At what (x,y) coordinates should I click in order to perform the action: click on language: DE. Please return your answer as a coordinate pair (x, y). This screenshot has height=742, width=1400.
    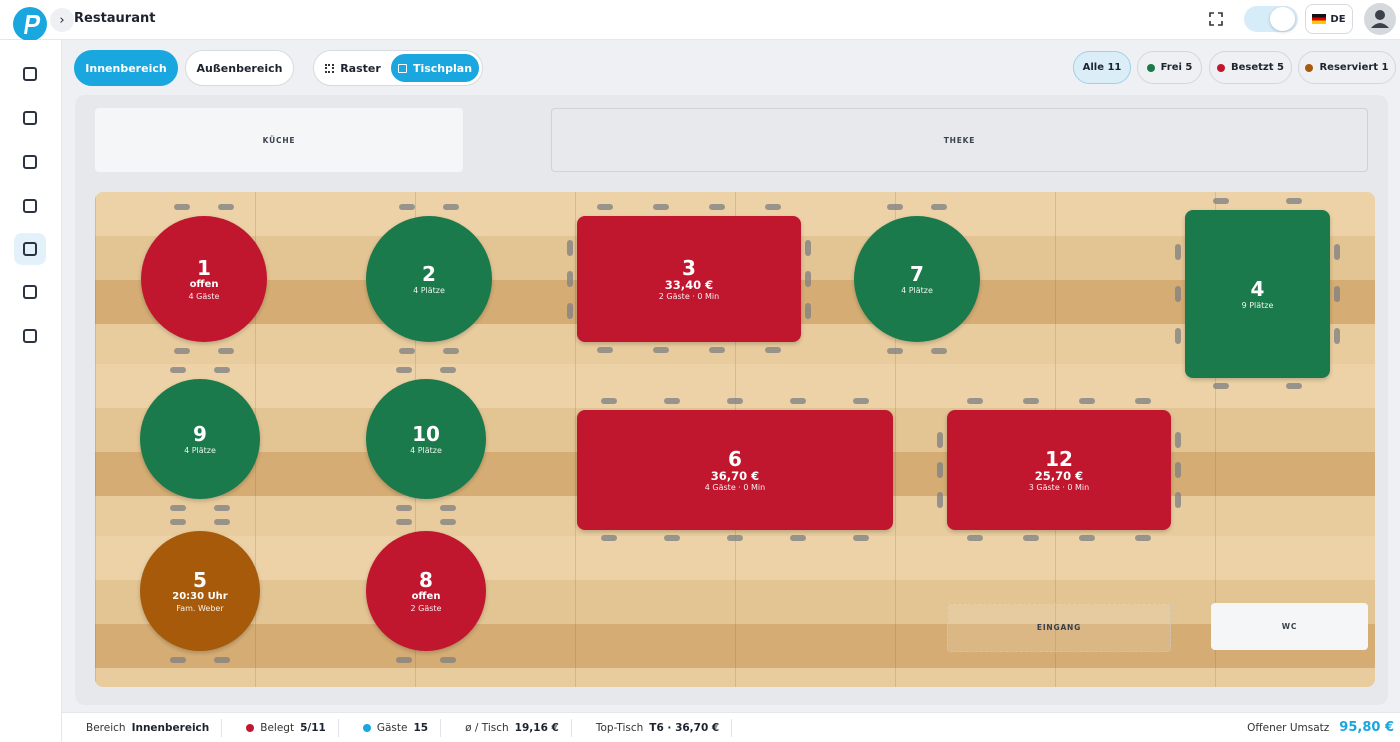
    Looking at the image, I should click on (1338, 19).